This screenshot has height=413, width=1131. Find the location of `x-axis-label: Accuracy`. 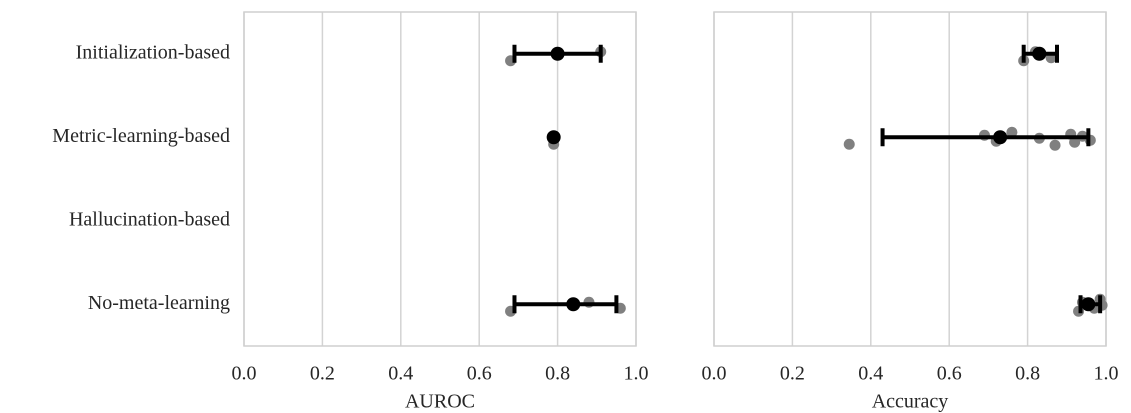

x-axis-label: Accuracy is located at coordinates (910, 402).